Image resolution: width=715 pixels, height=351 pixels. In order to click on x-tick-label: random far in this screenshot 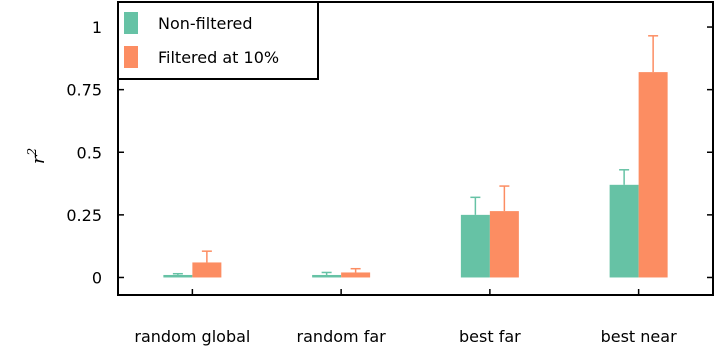, I will do `click(342, 336)`.